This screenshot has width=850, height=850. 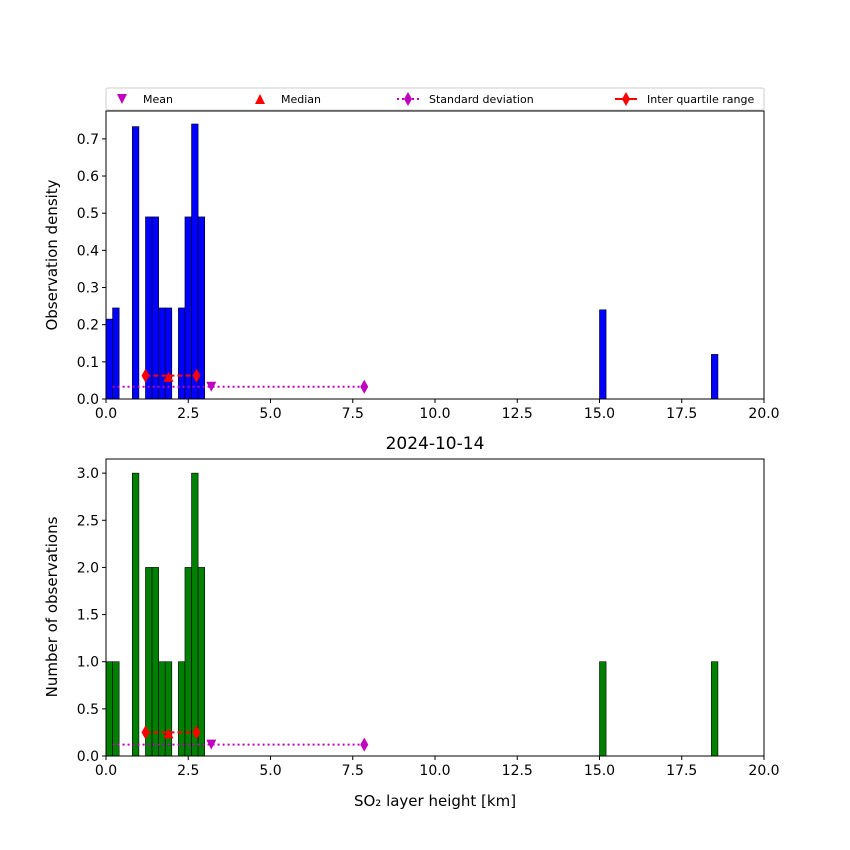 What do you see at coordinates (700, 99) in the screenshot?
I see `legend-label: Inter quartile range` at bounding box center [700, 99].